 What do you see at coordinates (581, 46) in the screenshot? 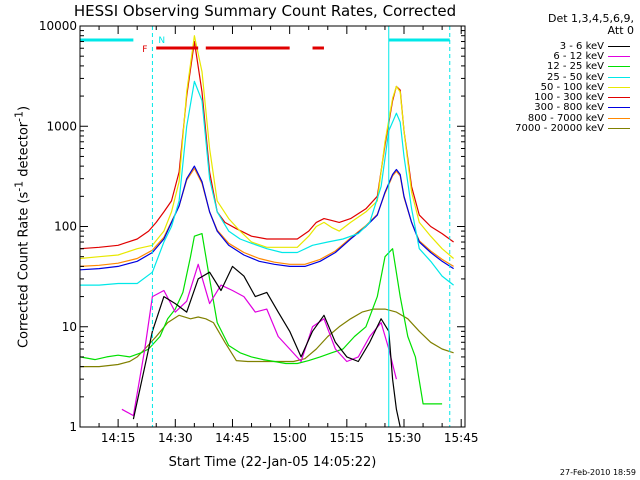
I see `legend-label: 3 - 6 keV` at bounding box center [581, 46].